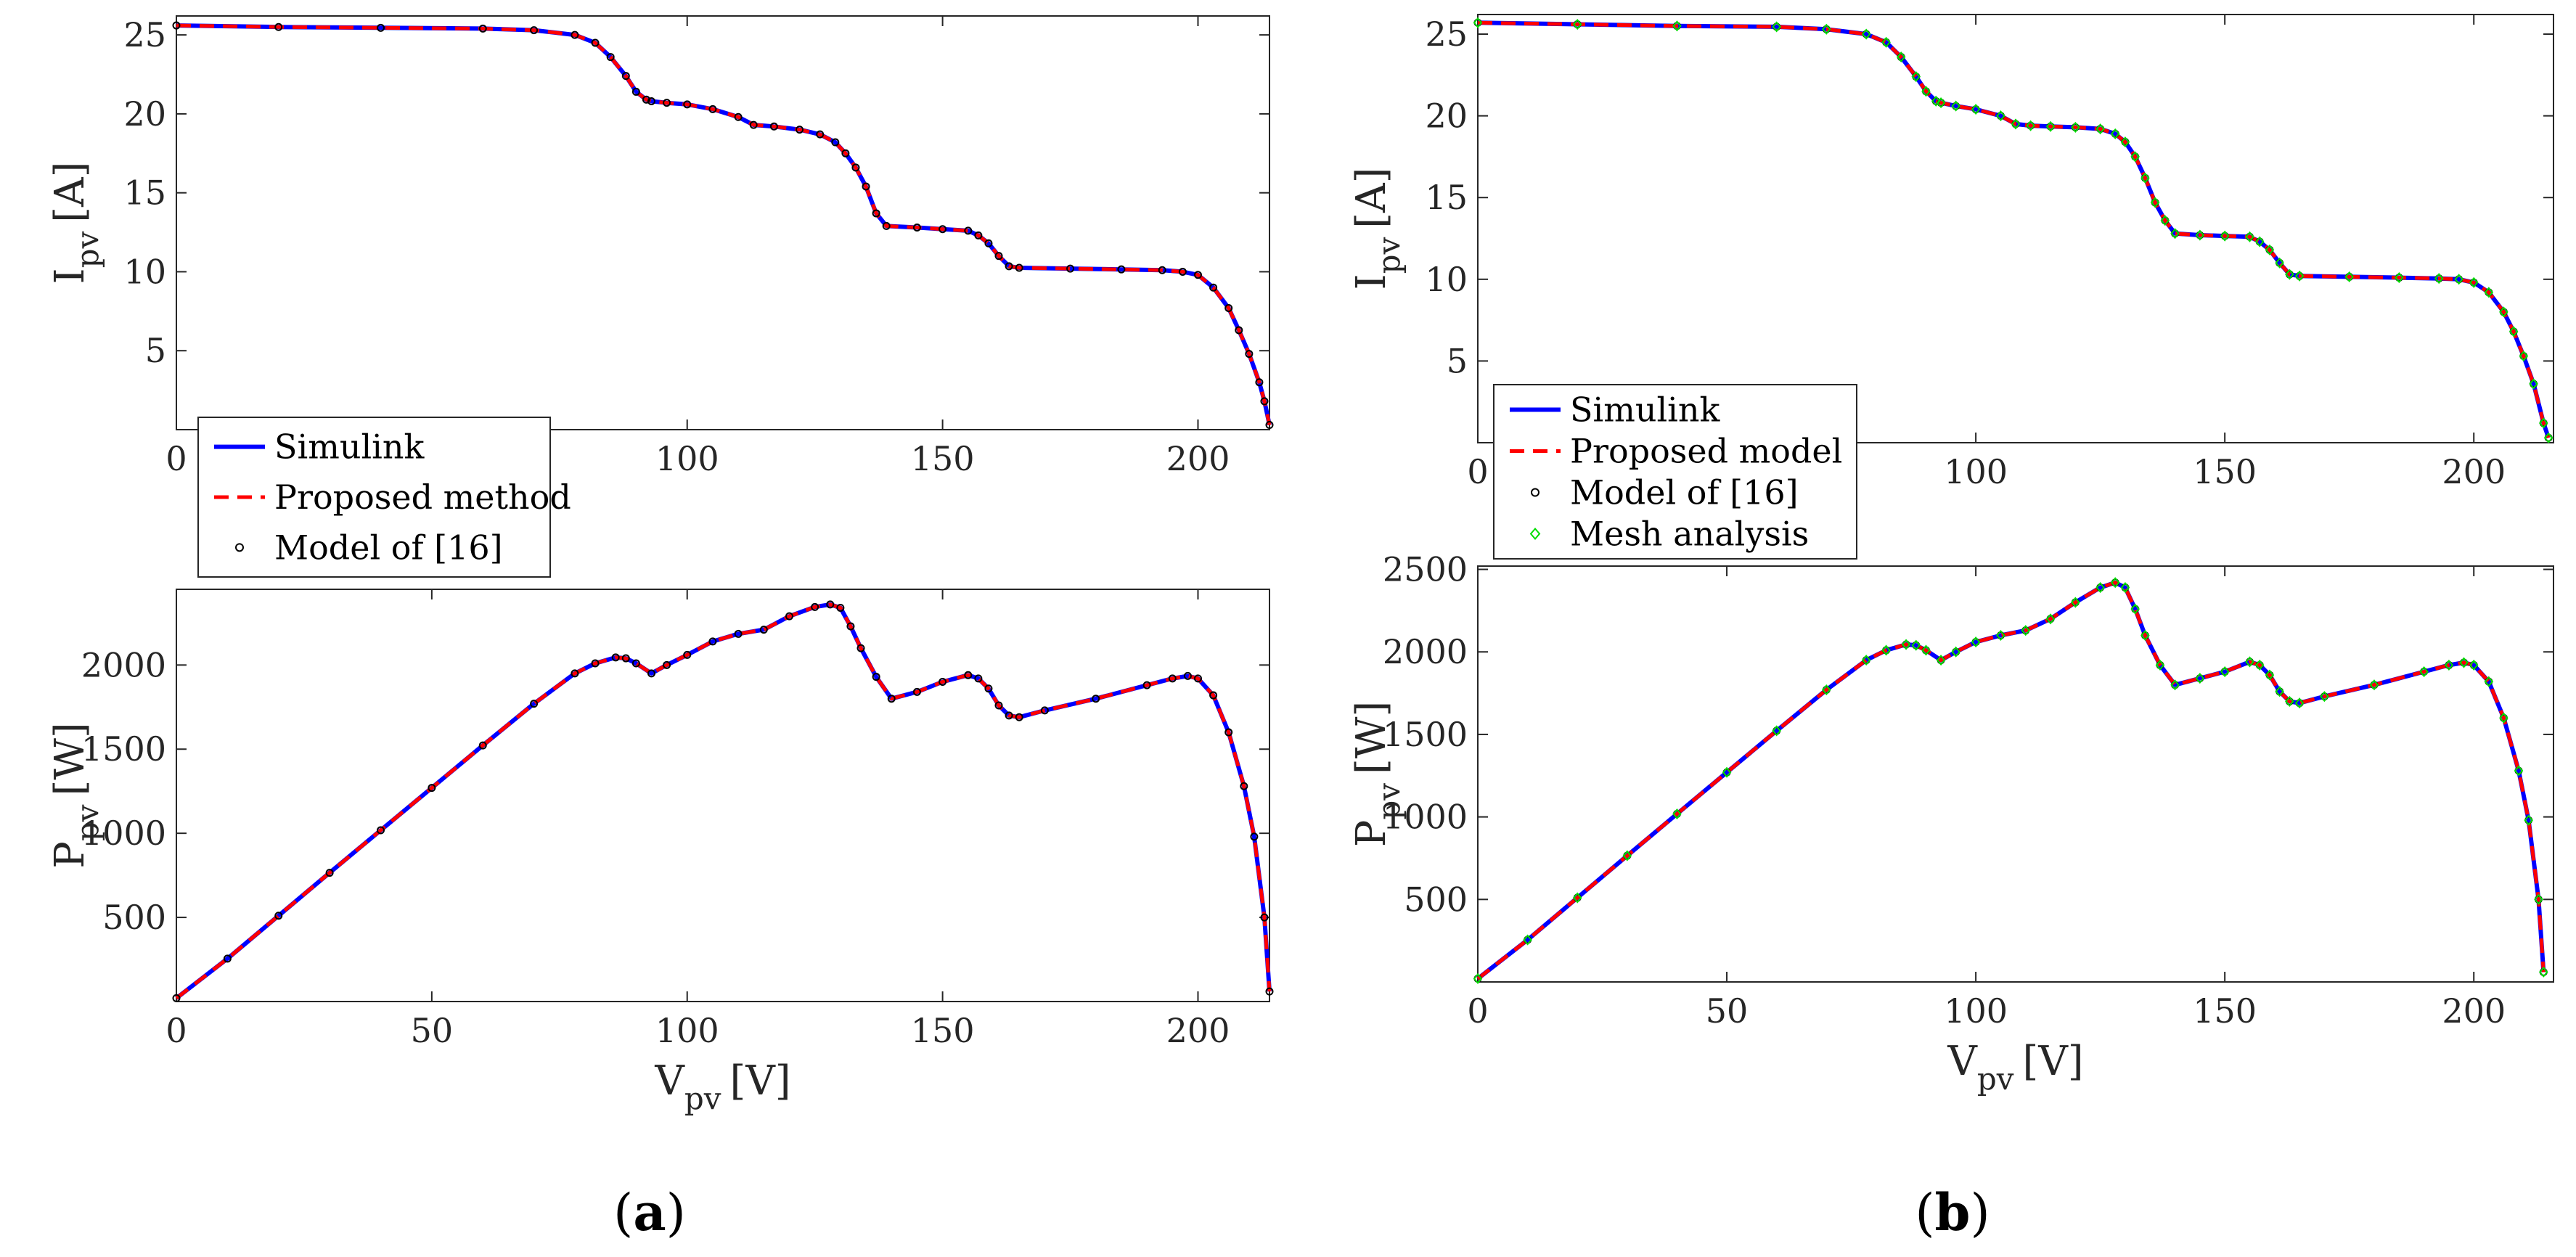  What do you see at coordinates (124, 833) in the screenshot?
I see `y-tick-label: 1000` at bounding box center [124, 833].